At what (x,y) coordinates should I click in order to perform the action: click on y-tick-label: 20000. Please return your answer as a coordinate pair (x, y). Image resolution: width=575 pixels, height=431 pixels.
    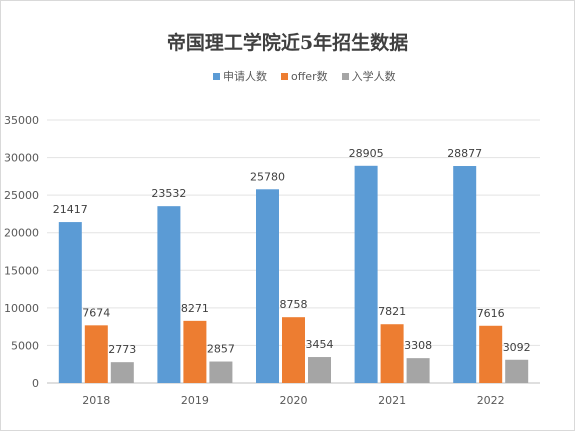
    Looking at the image, I should click on (21, 233).